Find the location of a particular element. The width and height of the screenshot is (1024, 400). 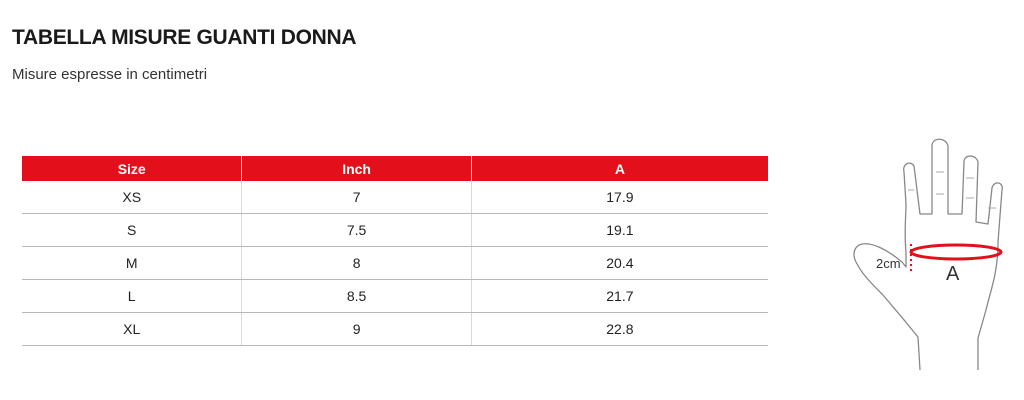

hand-outline is located at coordinates (928, 254).